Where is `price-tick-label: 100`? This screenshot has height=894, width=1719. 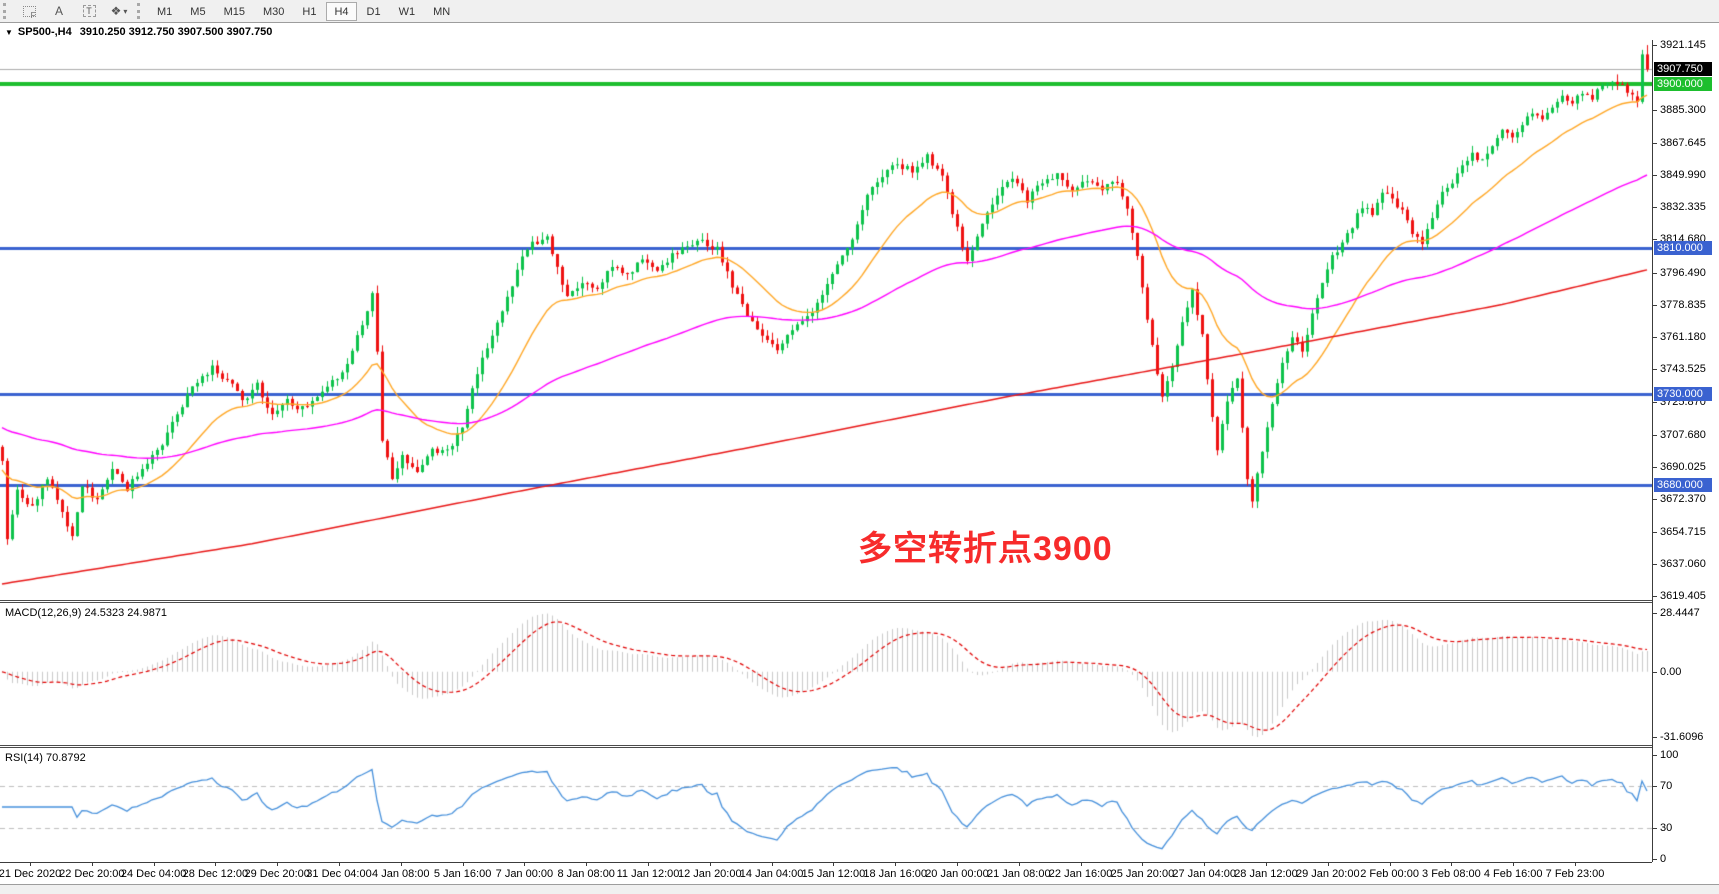 price-tick-label: 100 is located at coordinates (1669, 755).